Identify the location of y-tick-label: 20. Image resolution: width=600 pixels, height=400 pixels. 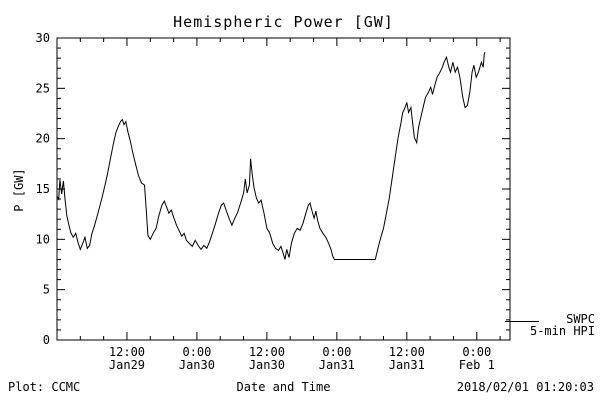
(43, 139).